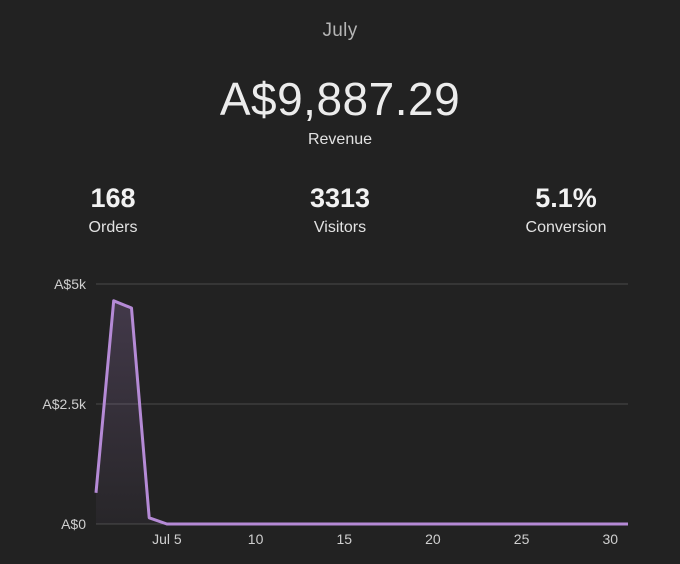 The height and width of the screenshot is (564, 680). Describe the element at coordinates (566, 198) in the screenshot. I see `conversion-value: 5.1%` at that location.